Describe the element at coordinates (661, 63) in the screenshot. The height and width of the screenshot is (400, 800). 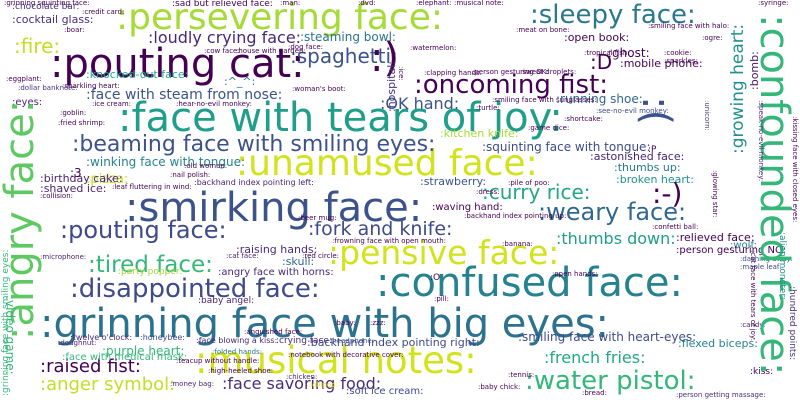
I see `cloud-word: :mobile phone:` at that location.